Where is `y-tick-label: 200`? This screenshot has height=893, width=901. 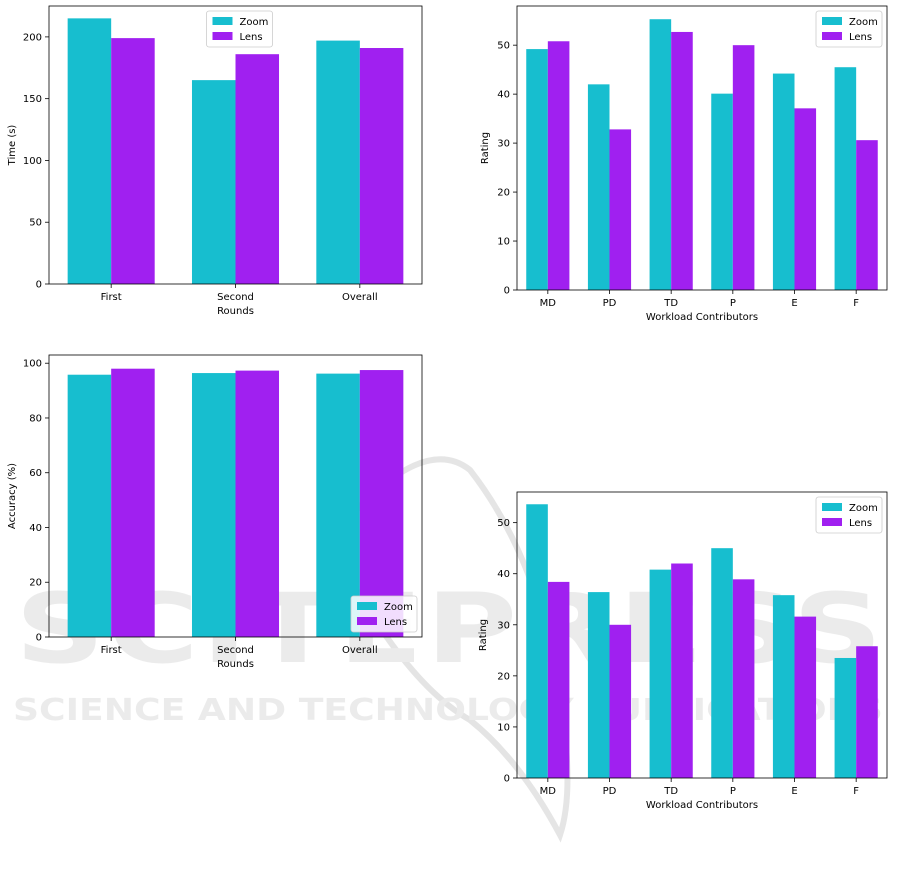
y-tick-label: 200 is located at coordinates (32, 37).